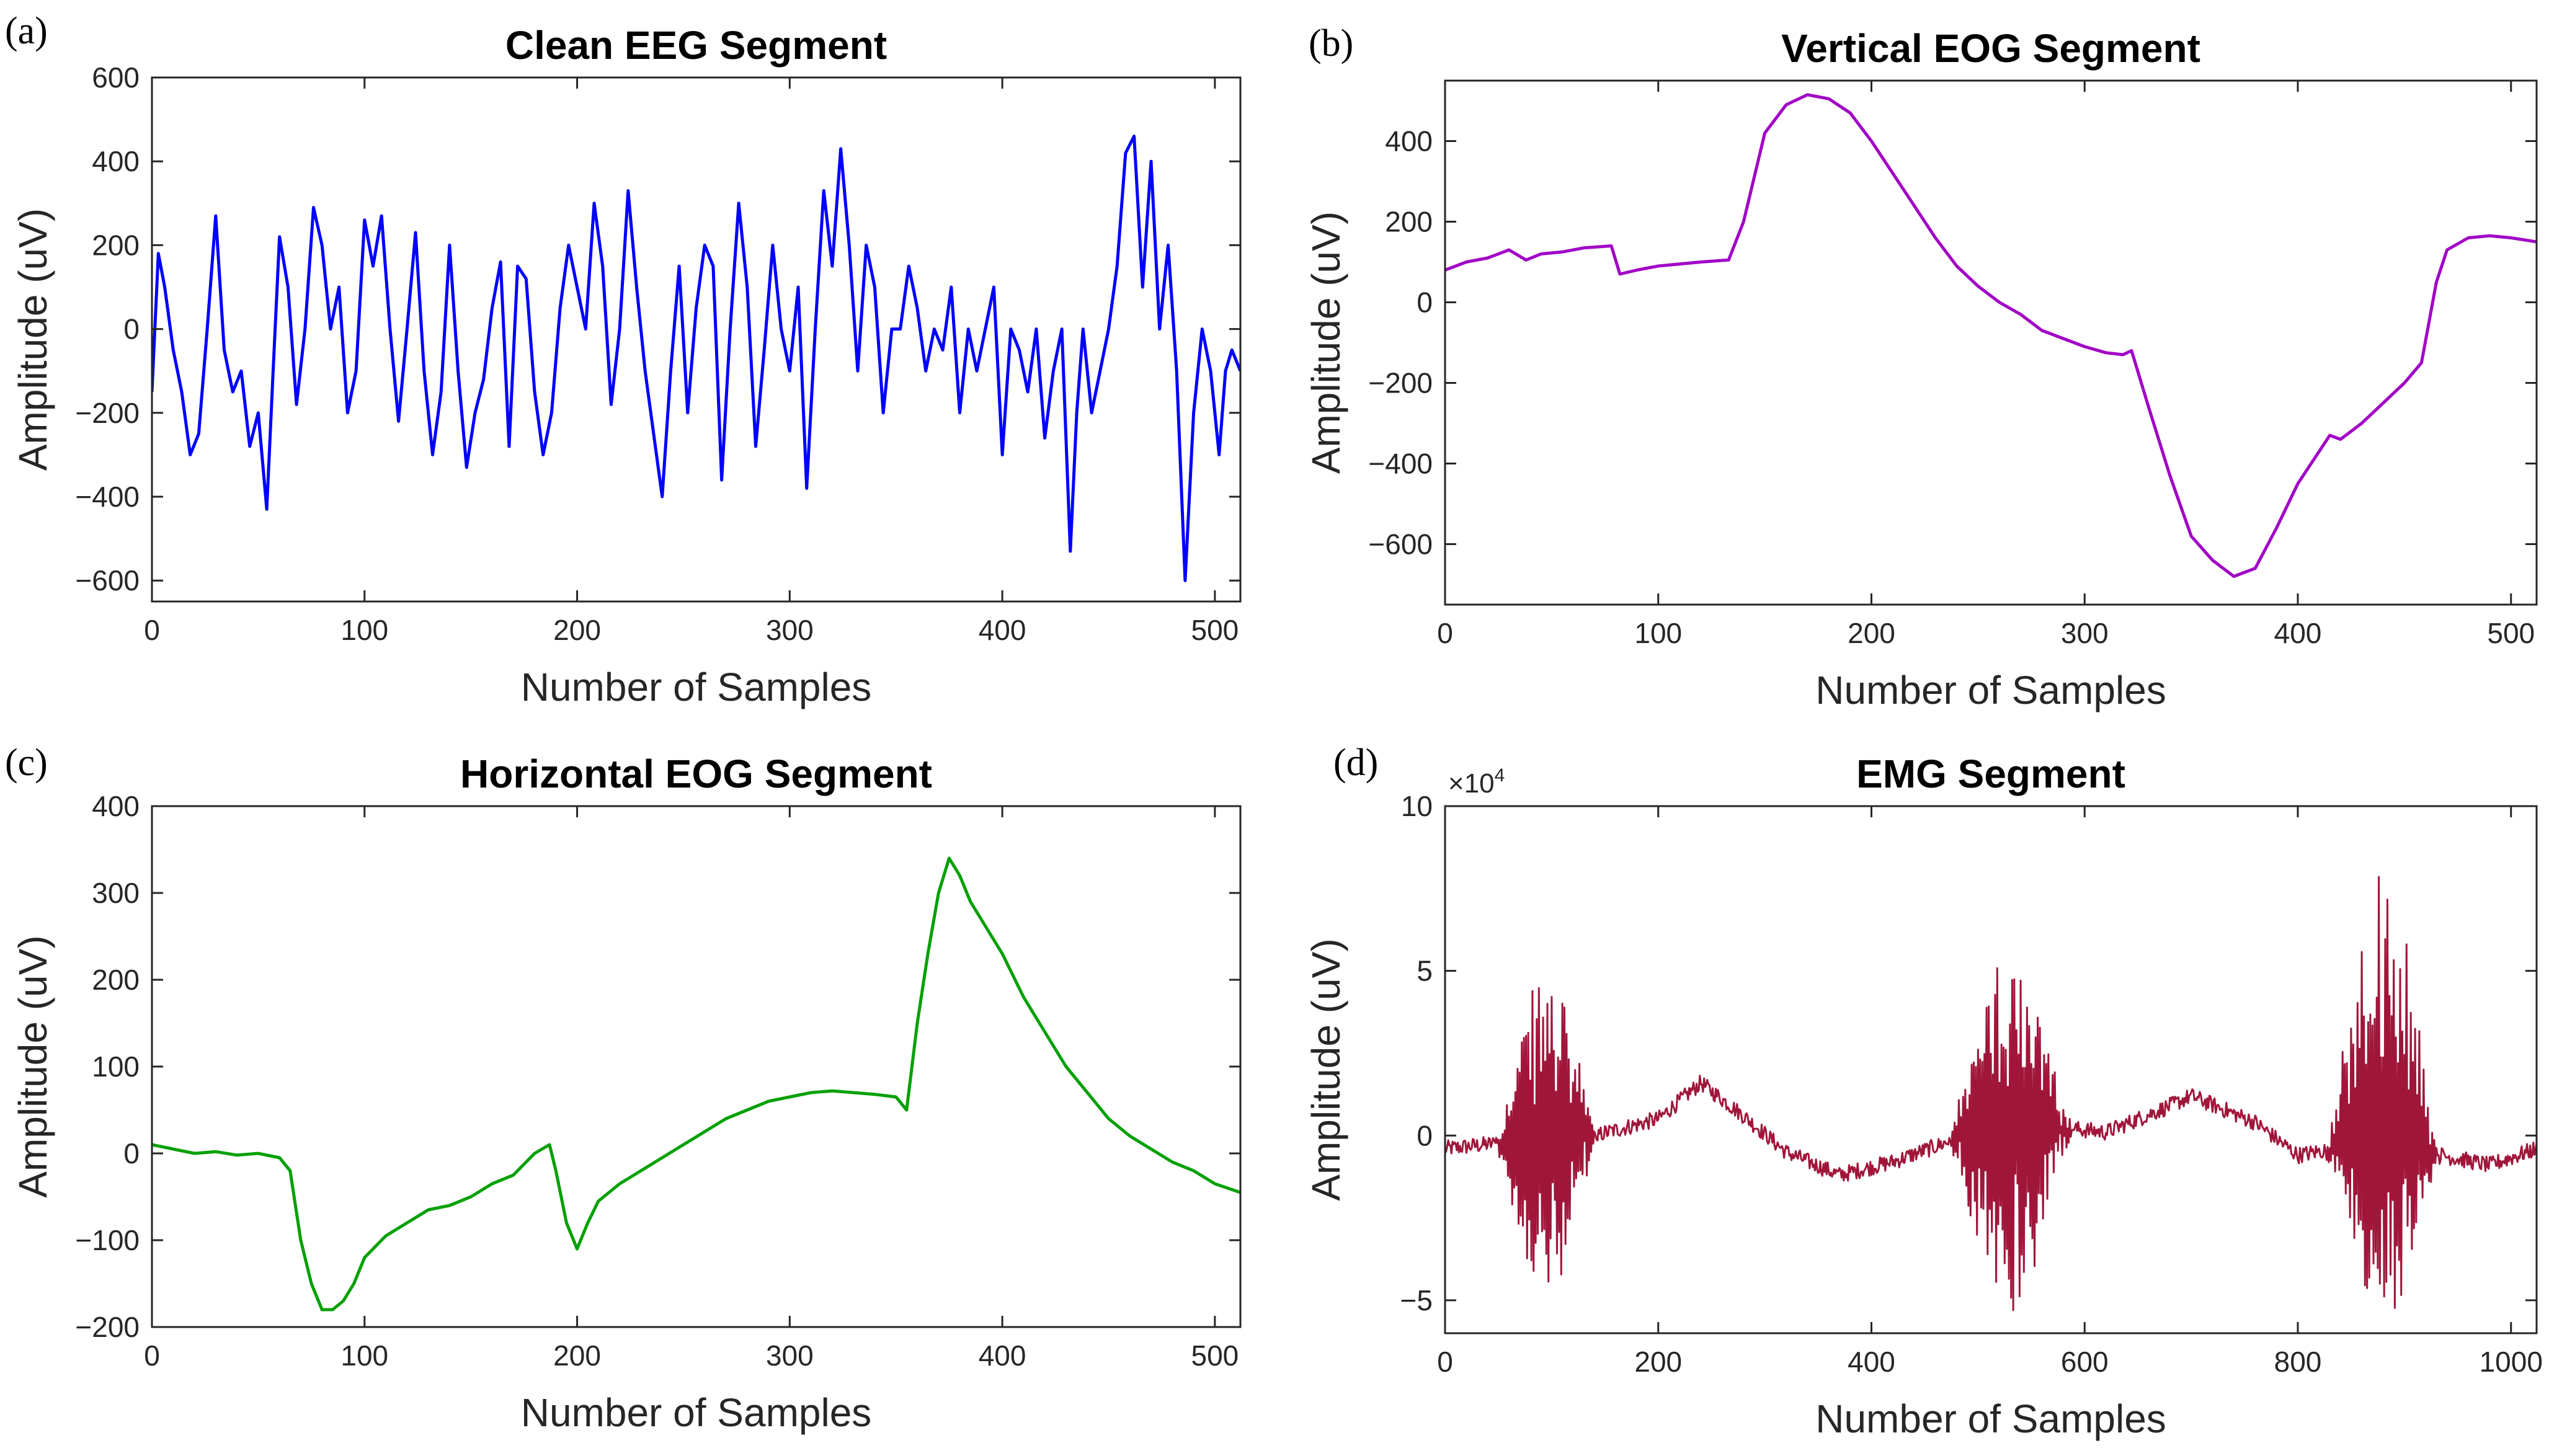 This screenshot has width=2549, height=1456. Describe the element at coordinates (2298, 1362) in the screenshot. I see `x-tick-label: 800` at that location.